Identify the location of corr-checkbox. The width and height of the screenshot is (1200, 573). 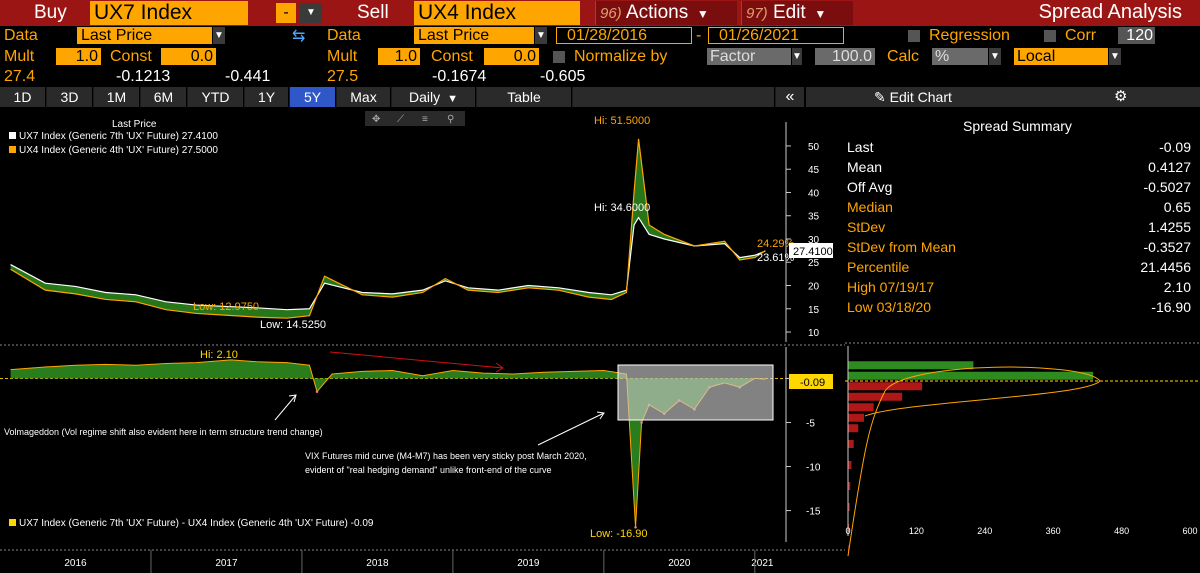
(1050, 36).